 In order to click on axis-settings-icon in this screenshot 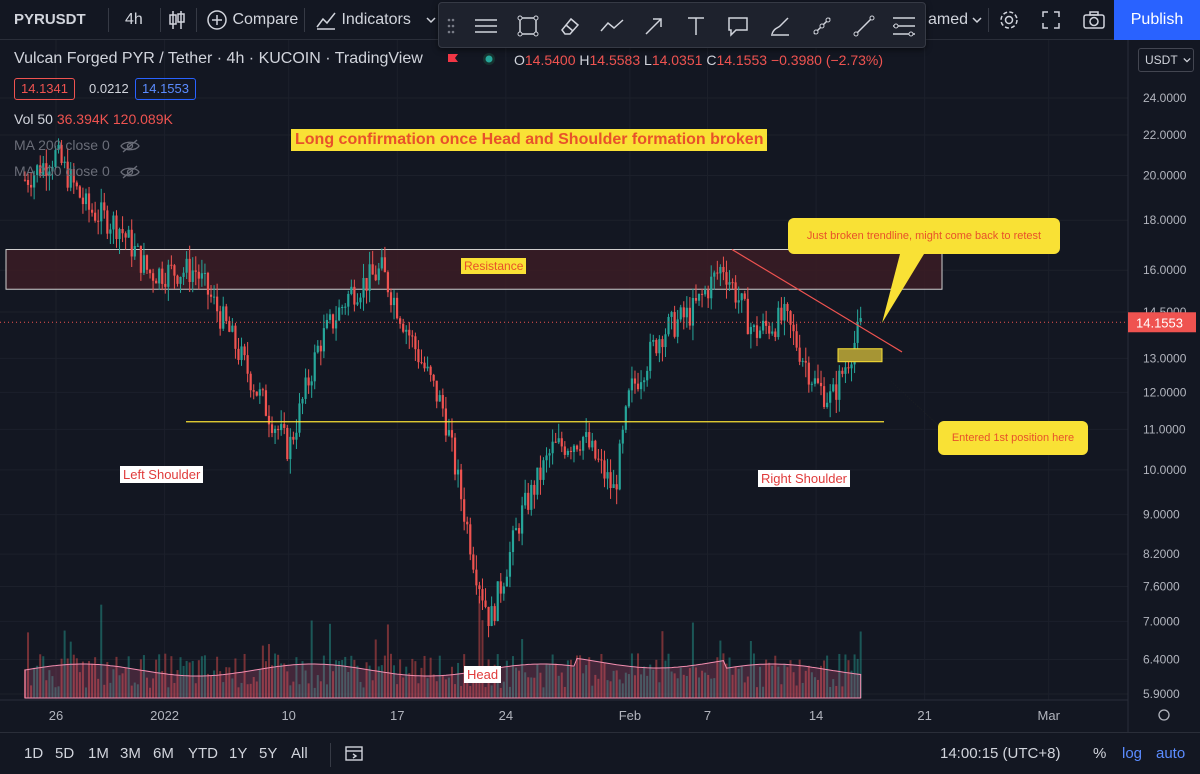, I will do `click(1164, 715)`.